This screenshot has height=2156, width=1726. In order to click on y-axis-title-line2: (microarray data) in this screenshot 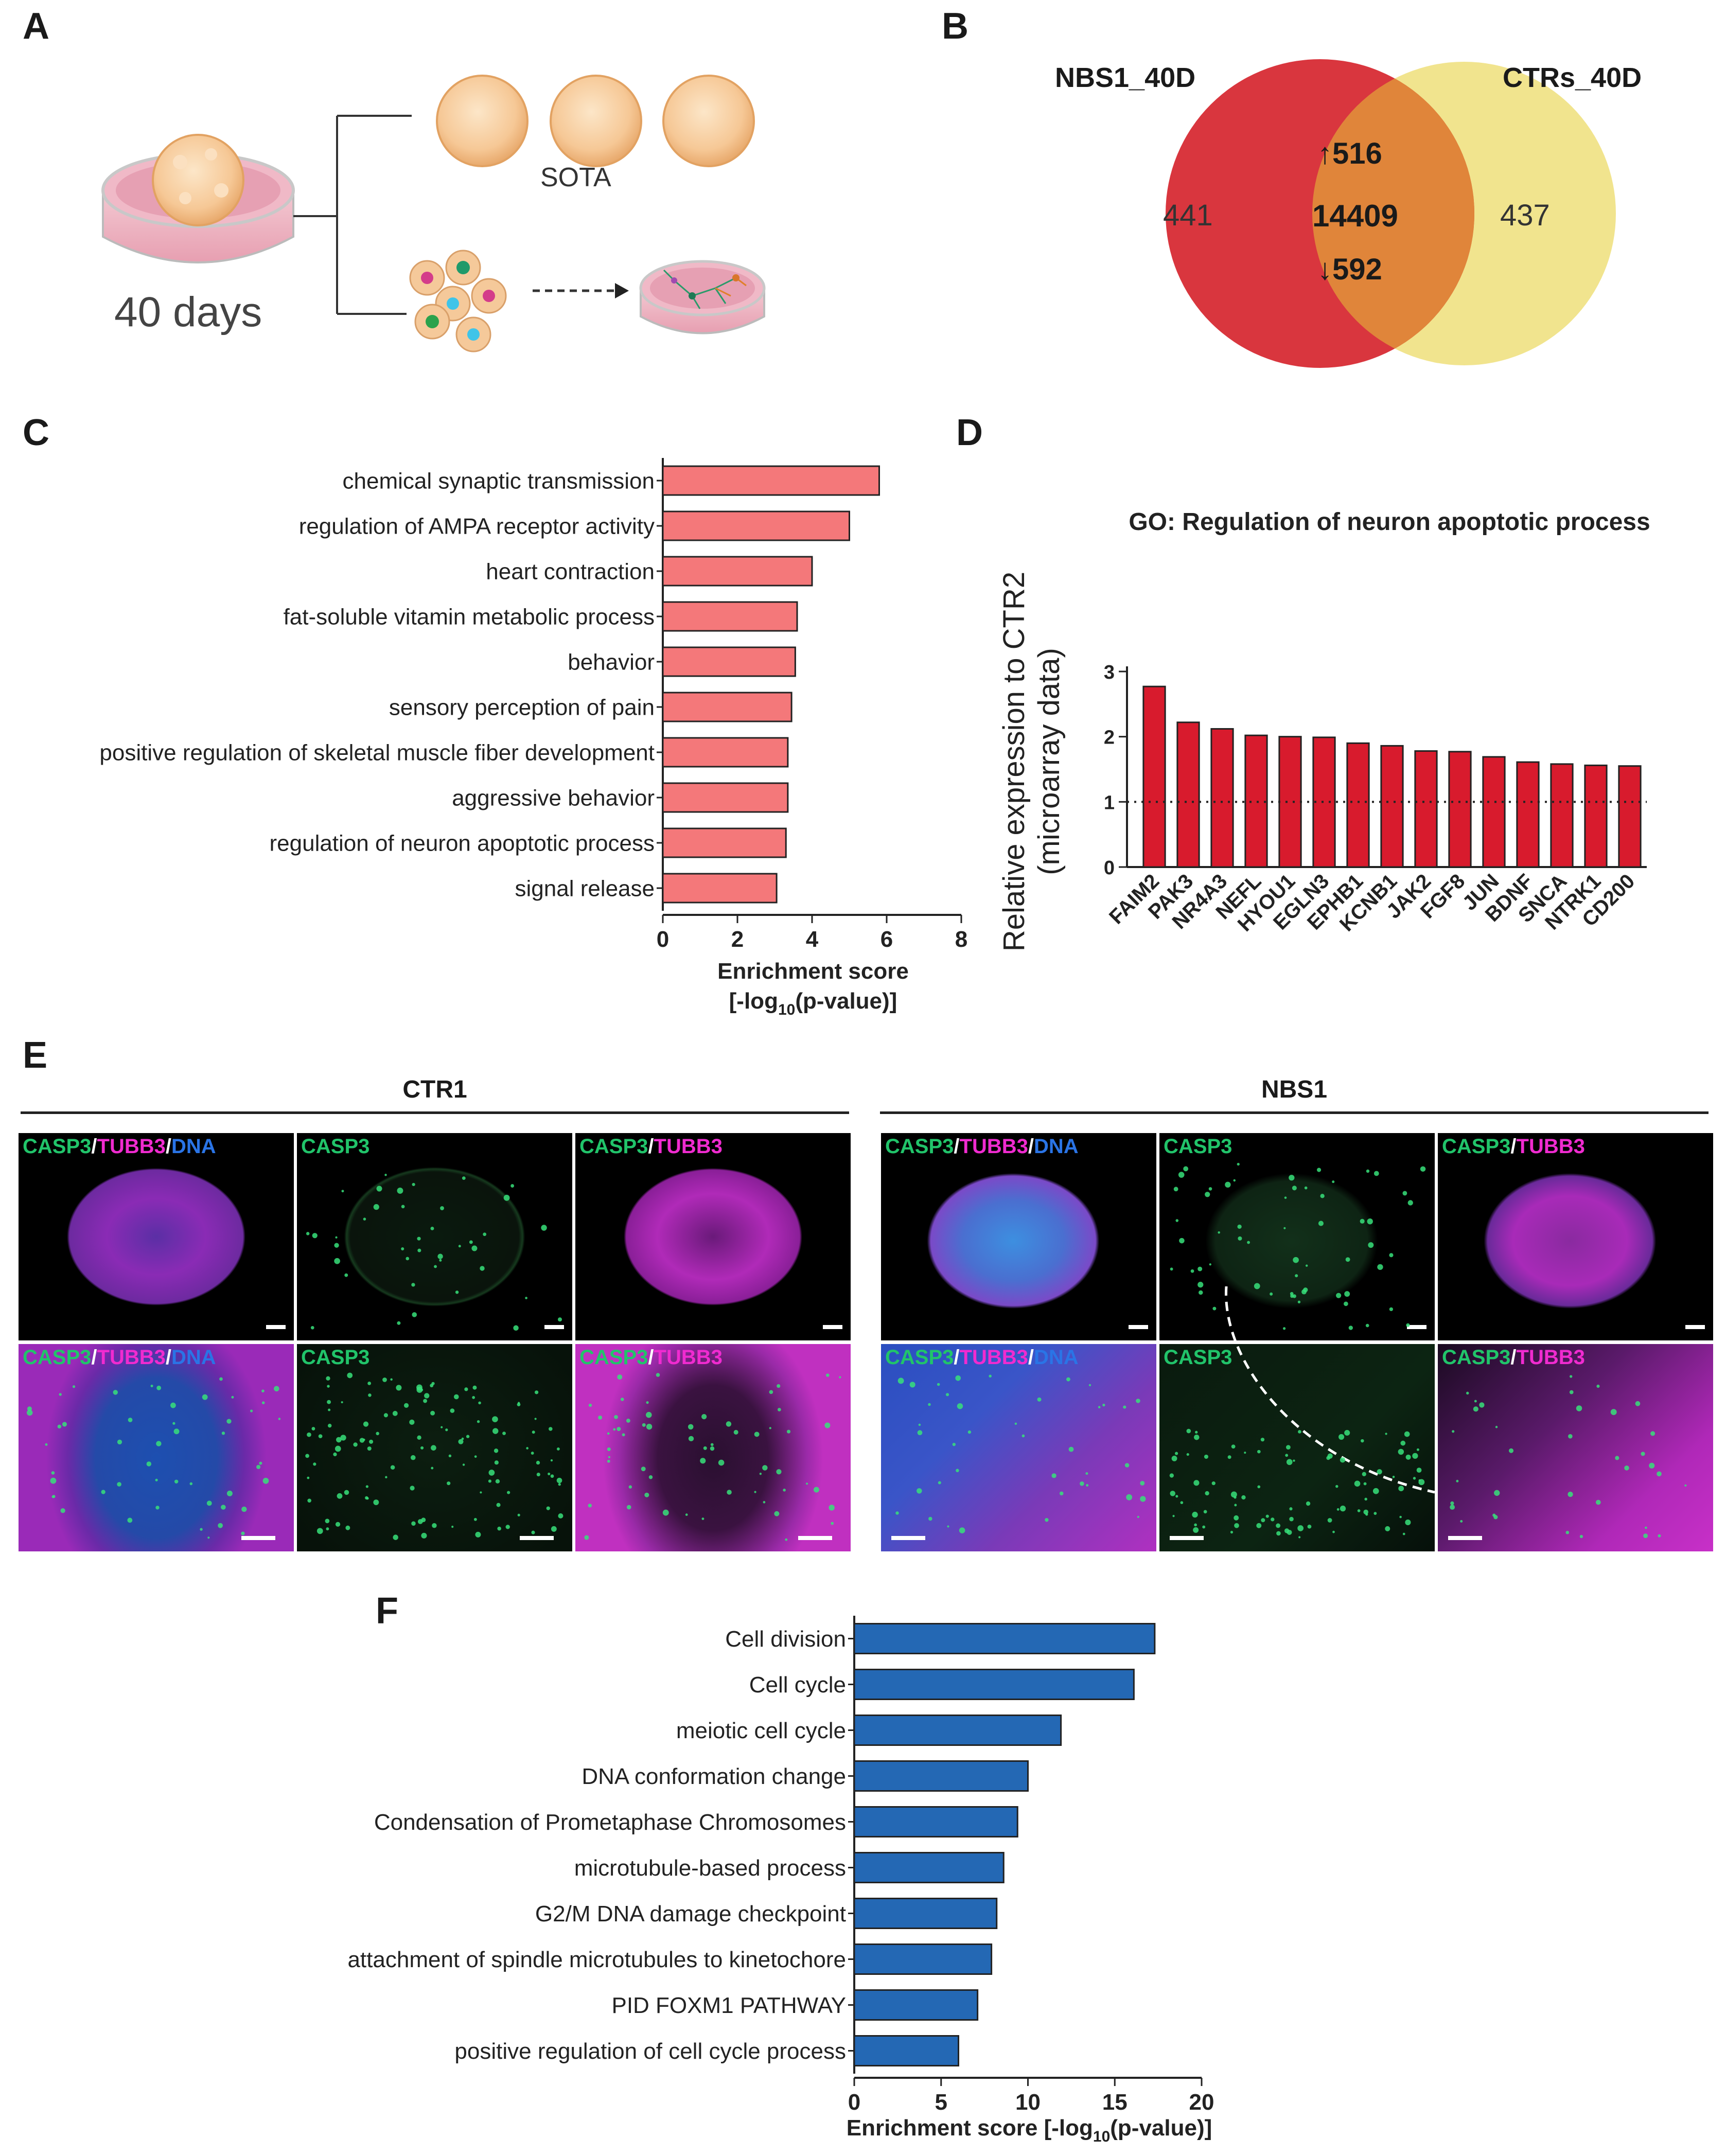, I will do `click(1049, 761)`.